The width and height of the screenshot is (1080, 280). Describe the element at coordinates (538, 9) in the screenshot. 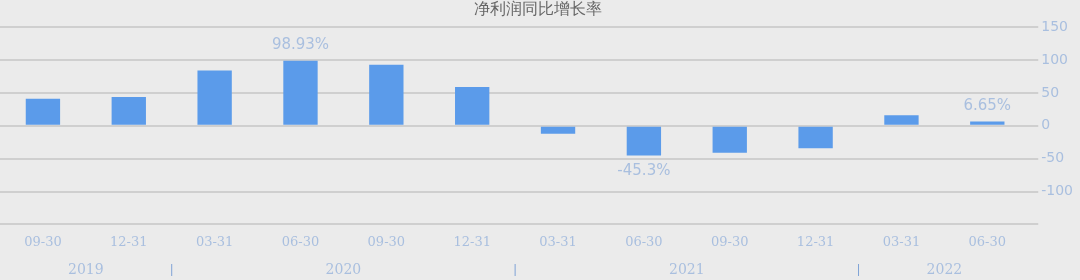

I see `chart-title: 净利润同比增长率` at that location.